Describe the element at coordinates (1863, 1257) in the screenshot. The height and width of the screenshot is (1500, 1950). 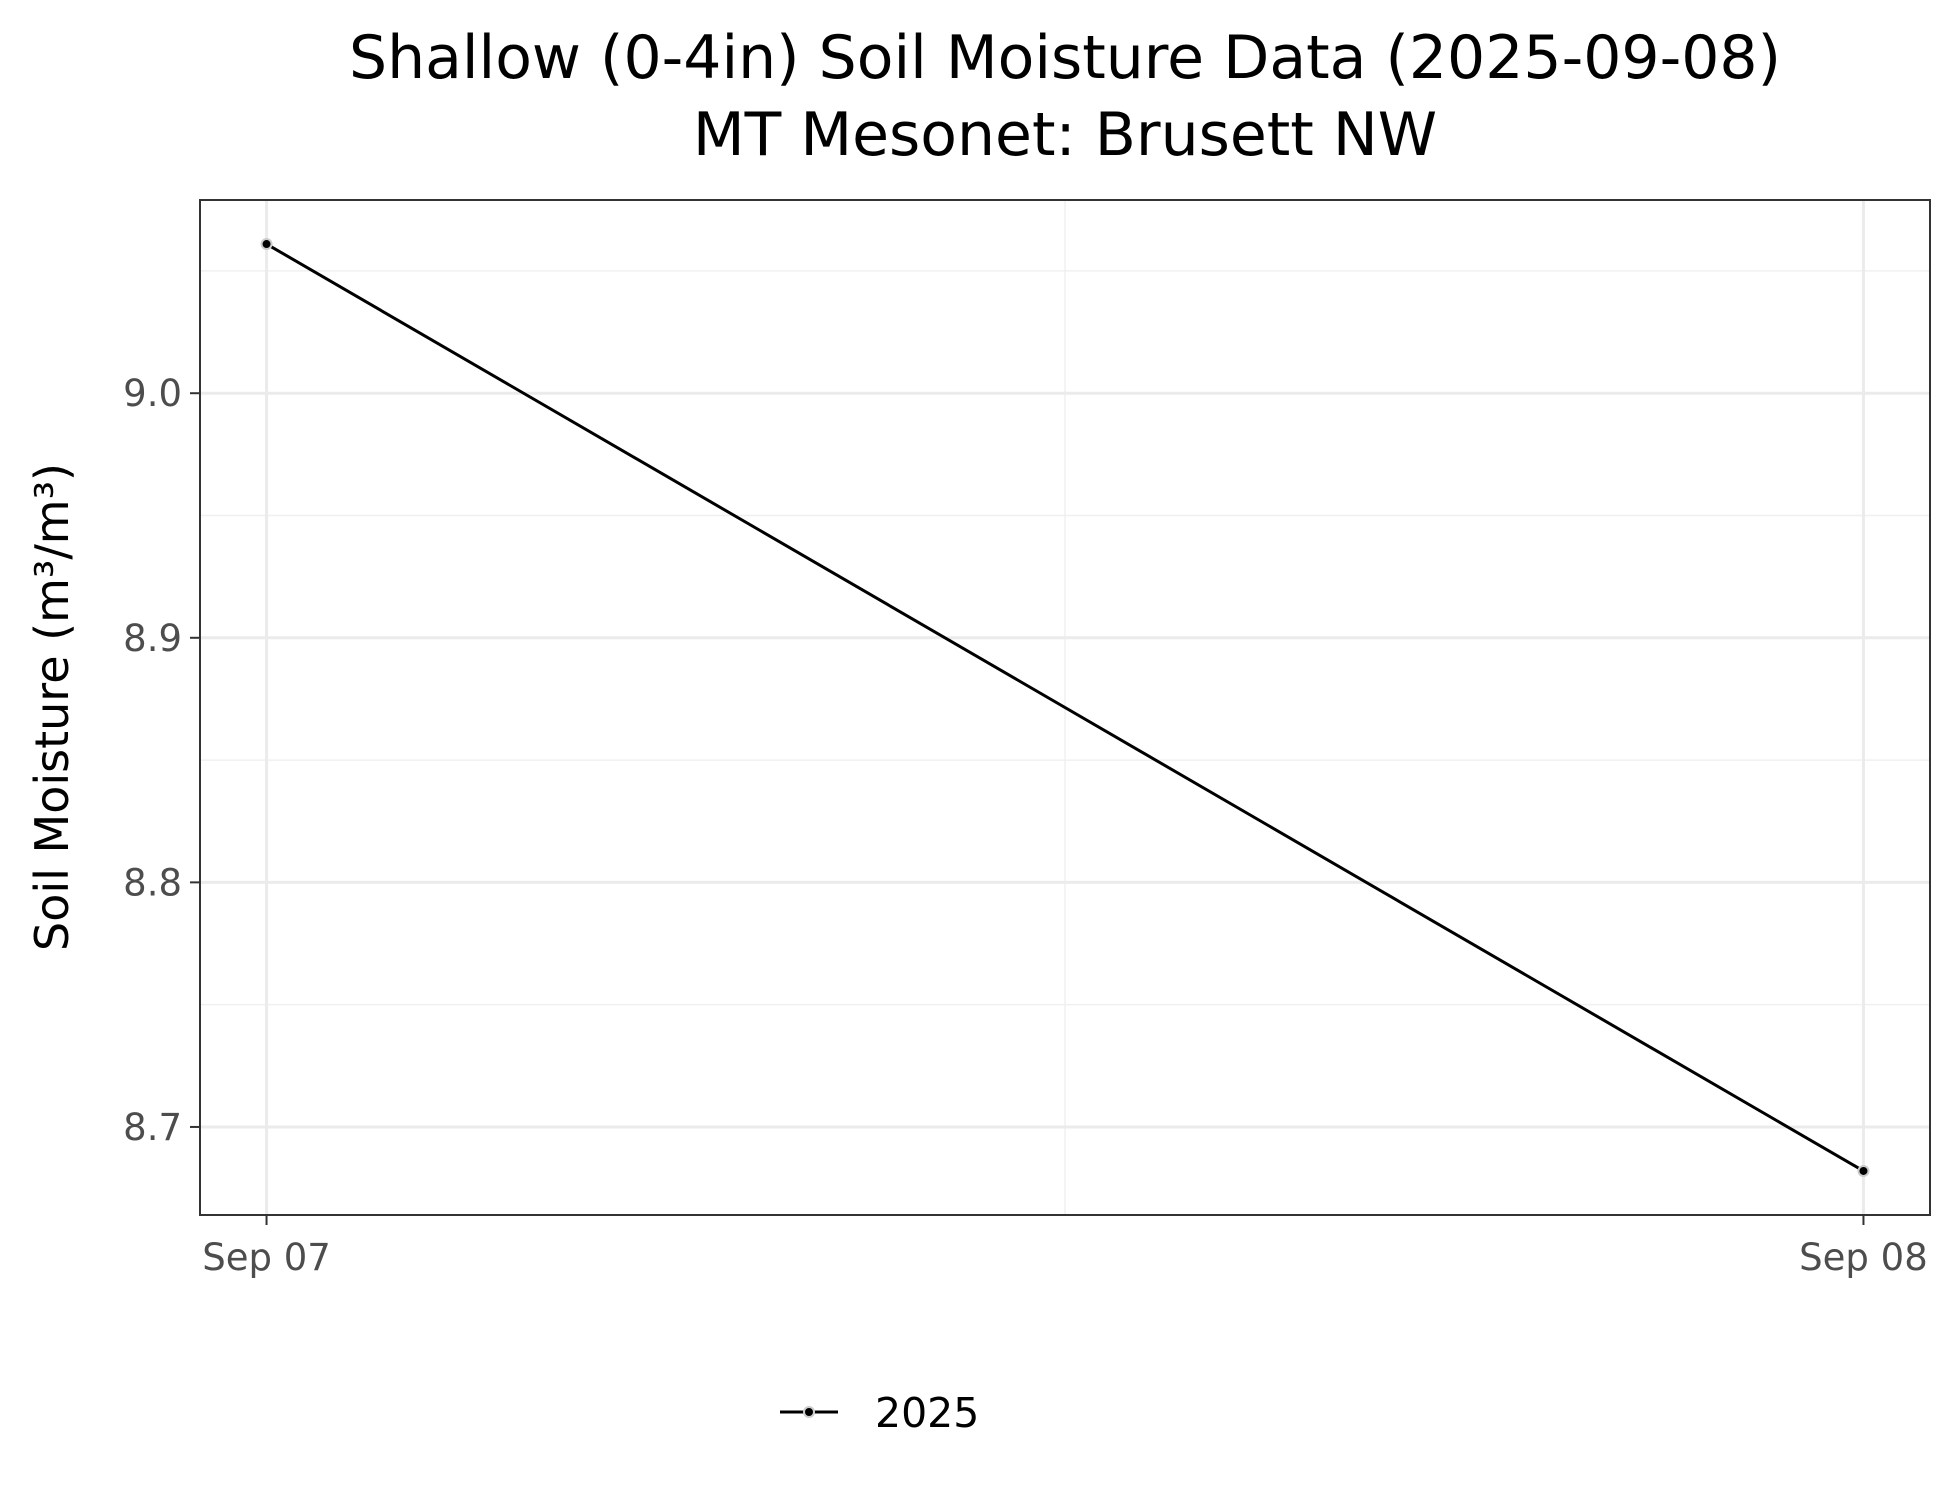
I see `x-tick-label: Sep 08` at that location.